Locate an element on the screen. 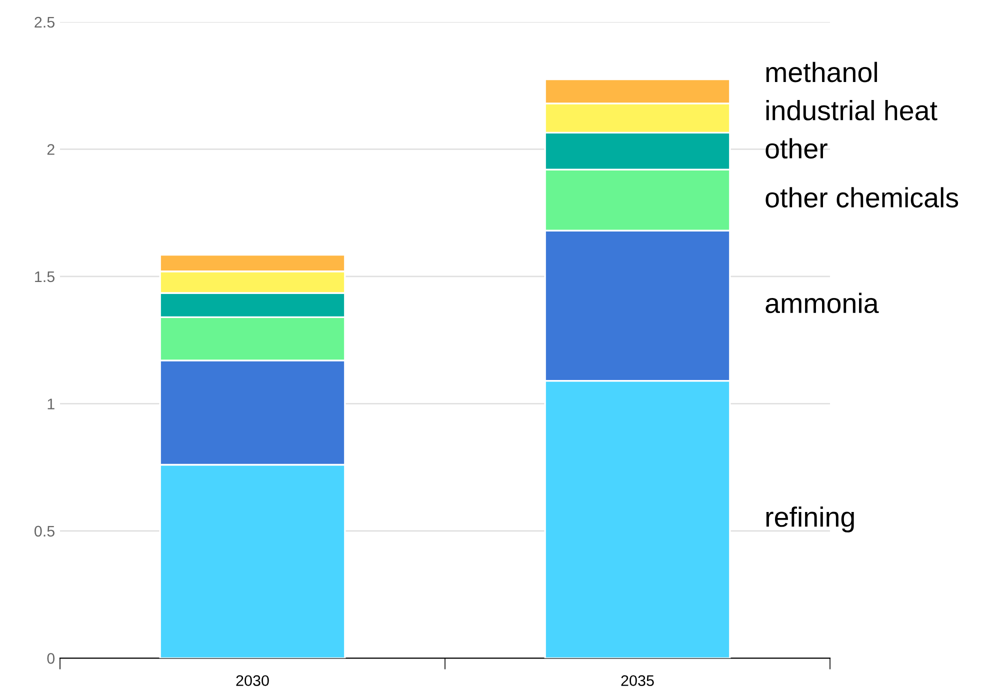 The image size is (1000, 687). series-label: other chemicals is located at coordinates (862, 197).